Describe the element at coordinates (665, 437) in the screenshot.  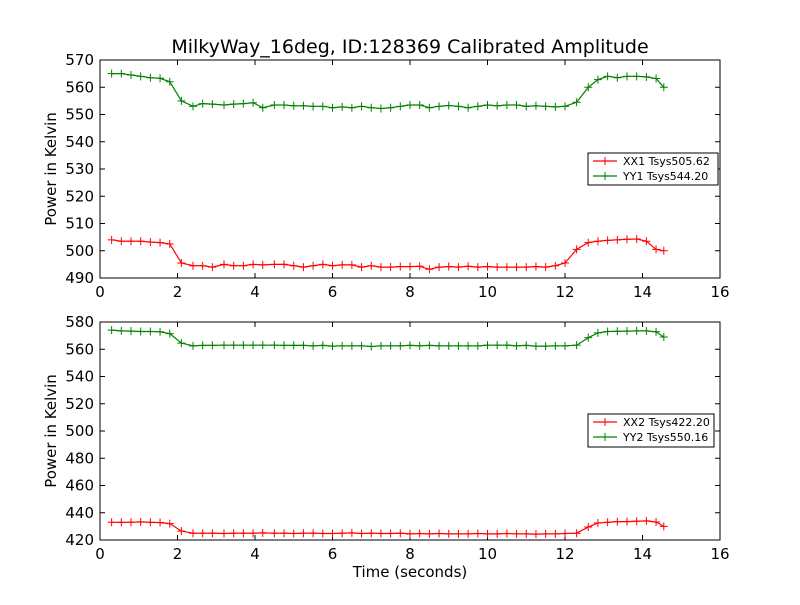
I see `legend-label: YY2 Tsys550.16` at that location.